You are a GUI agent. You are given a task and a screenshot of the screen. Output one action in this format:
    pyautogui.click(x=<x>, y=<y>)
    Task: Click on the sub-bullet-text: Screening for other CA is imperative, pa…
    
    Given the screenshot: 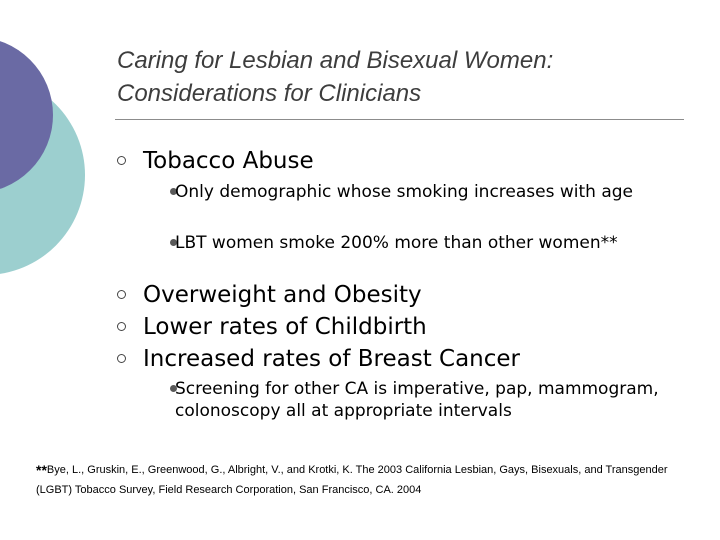 What is the action you would take?
    pyautogui.click(x=417, y=400)
    